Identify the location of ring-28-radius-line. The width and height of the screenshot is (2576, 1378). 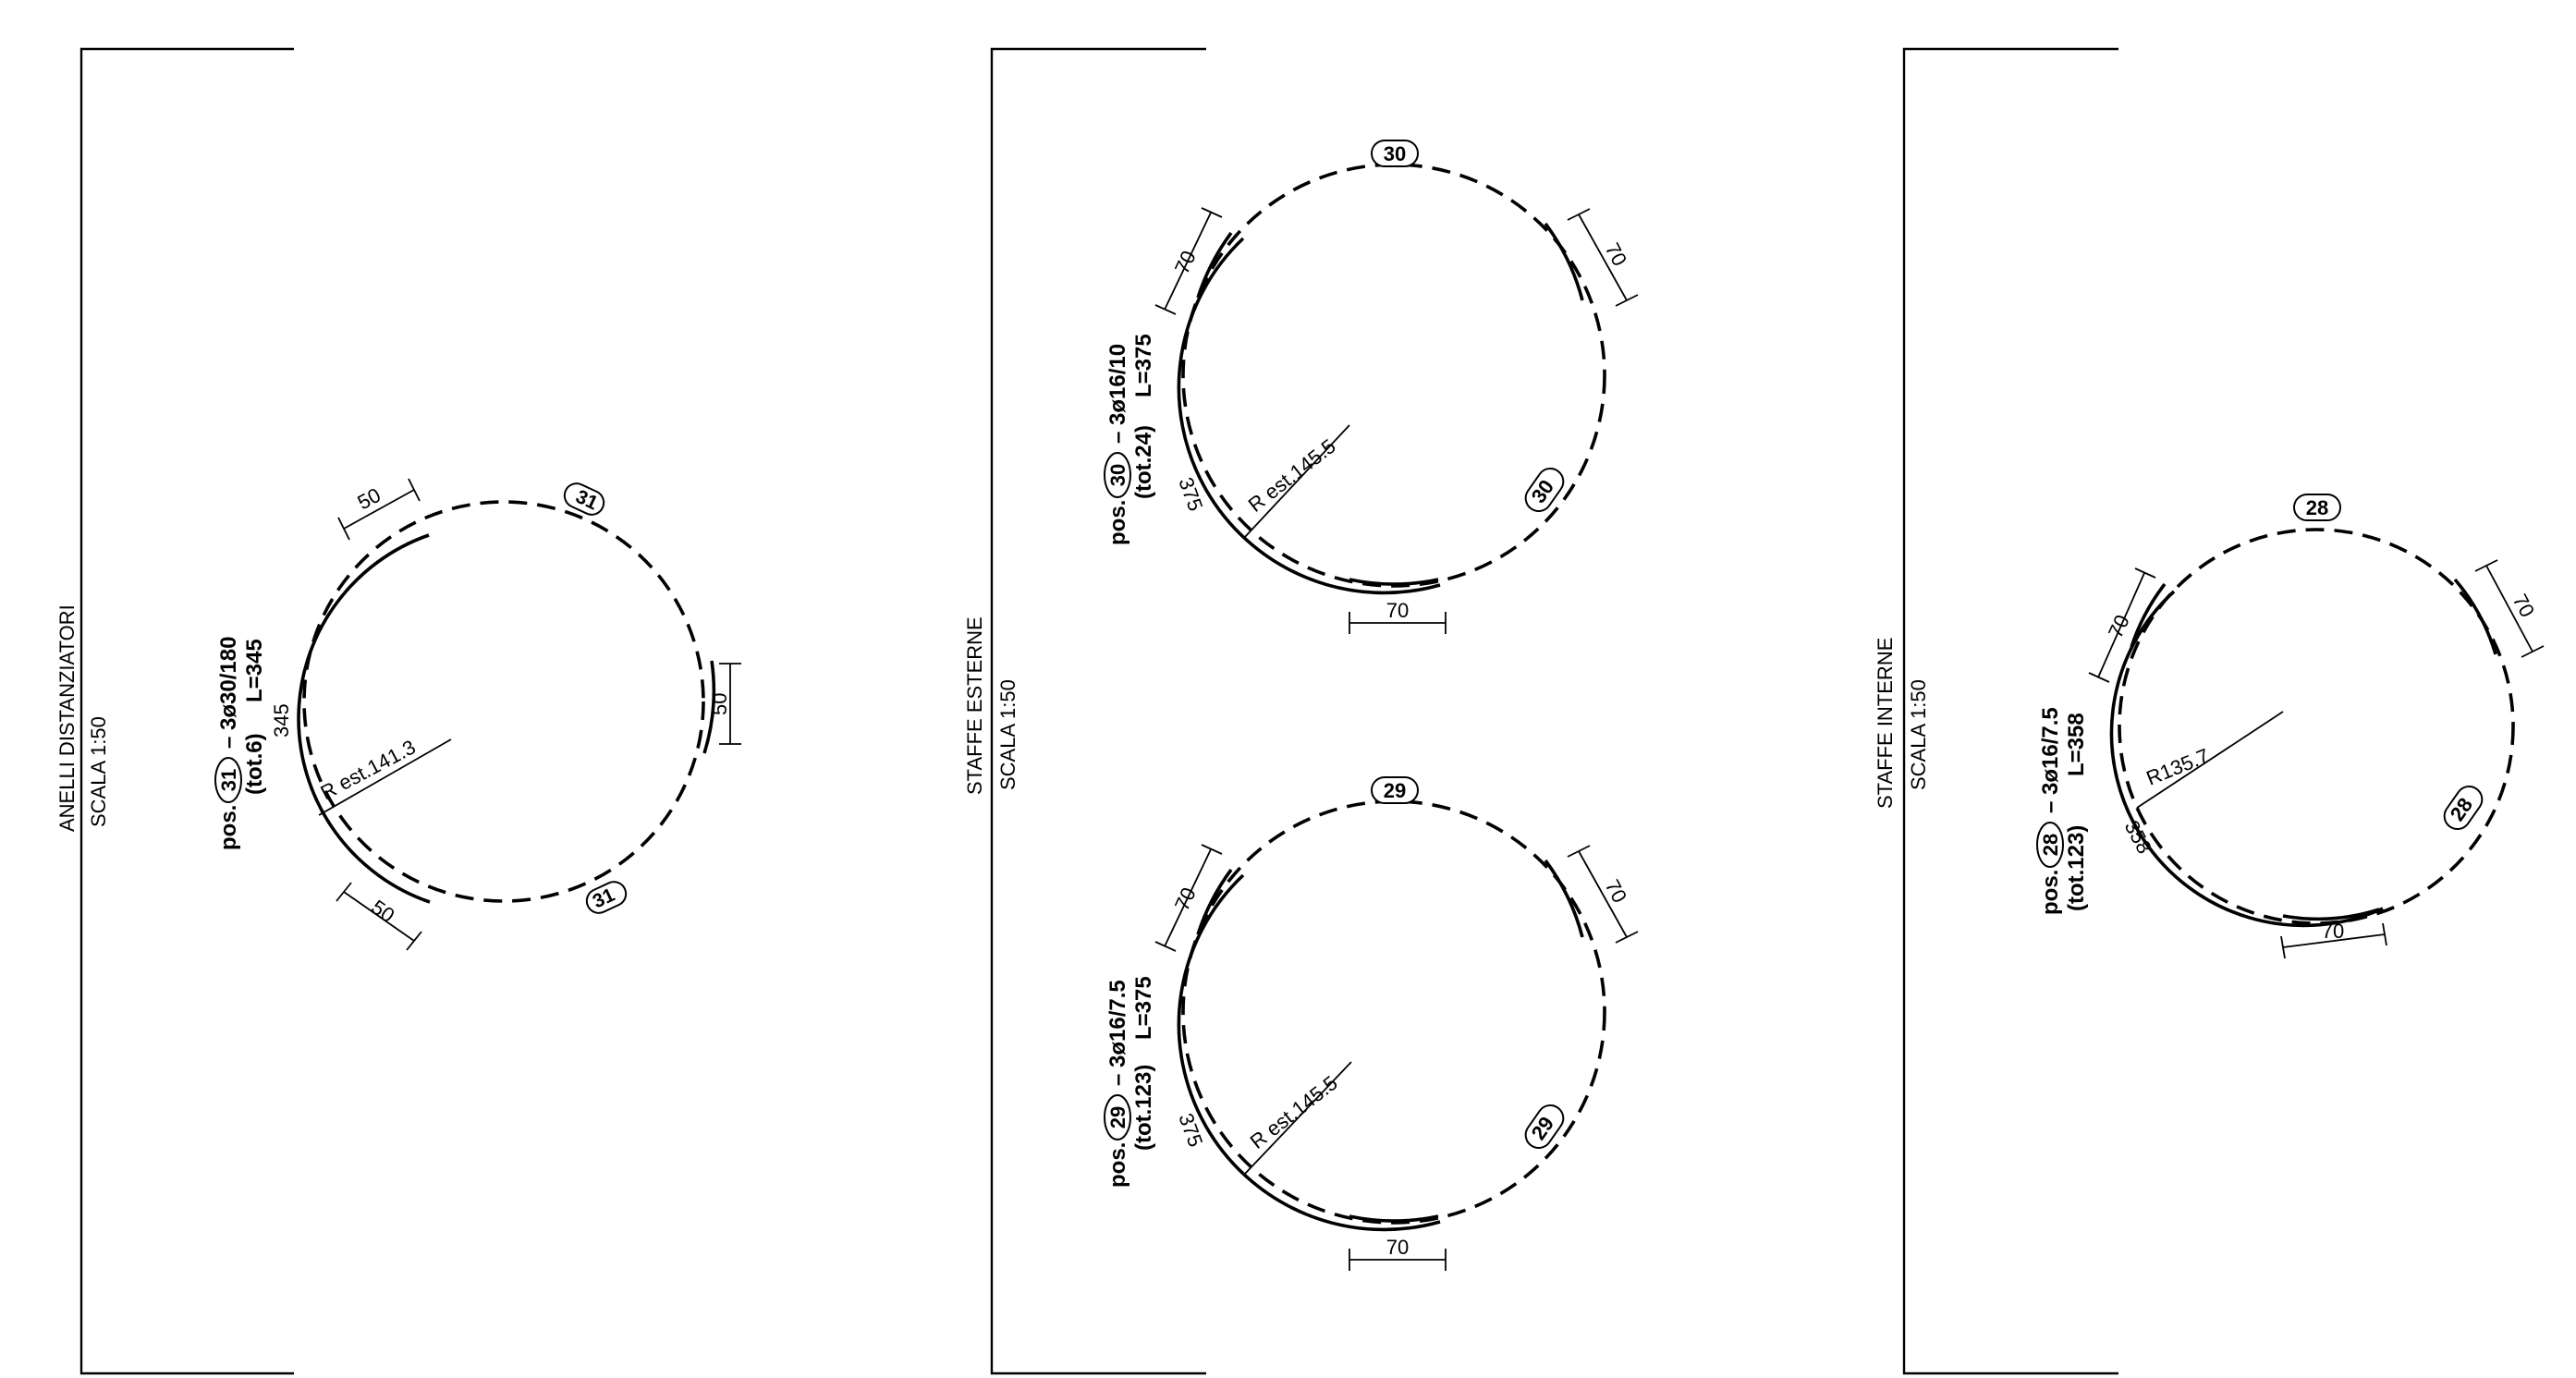
(2210, 760).